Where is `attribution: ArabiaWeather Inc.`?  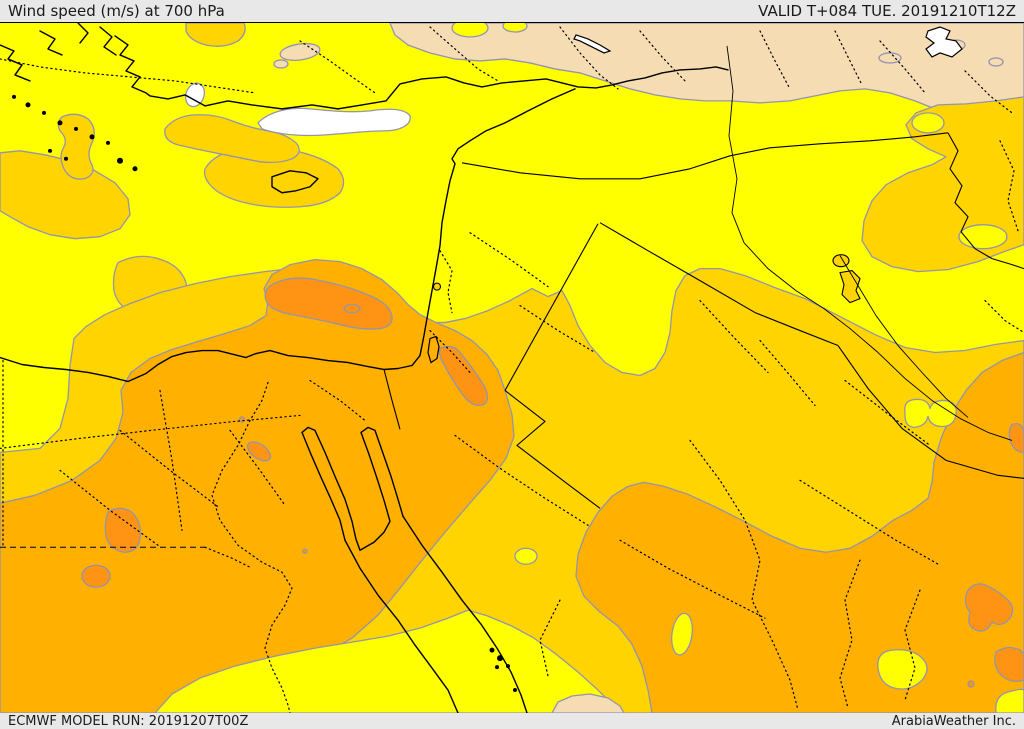
attribution: ArabiaWeather Inc. is located at coordinates (953, 721).